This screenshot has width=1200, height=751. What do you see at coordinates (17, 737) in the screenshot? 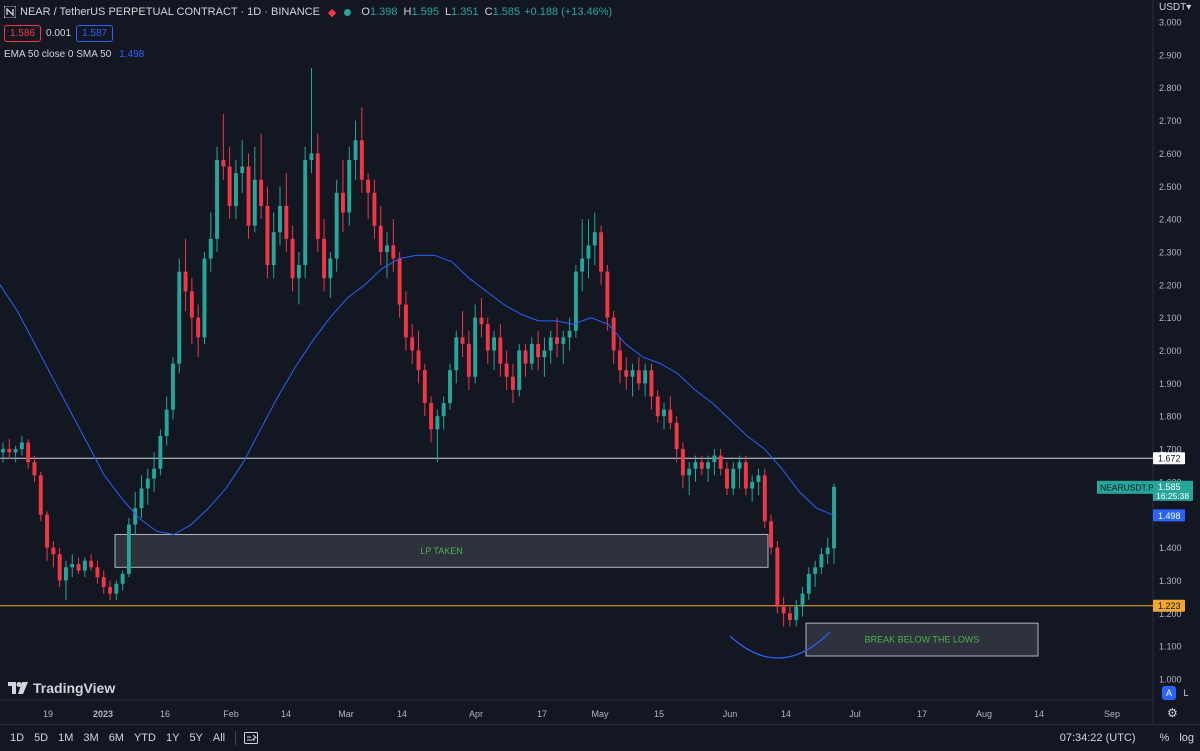
I see `range-1d-button: 1D` at bounding box center [17, 737].